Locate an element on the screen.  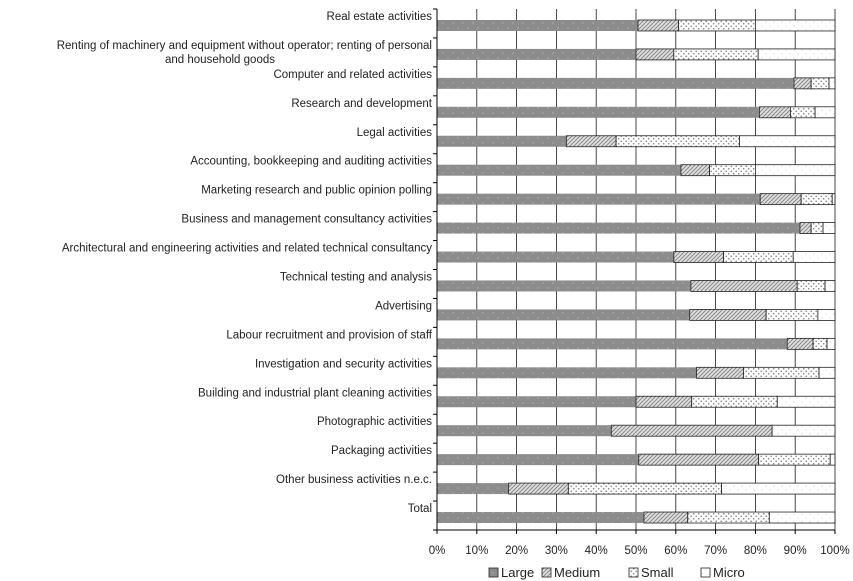
category-label: Computer and related activities is located at coordinates (352, 75).